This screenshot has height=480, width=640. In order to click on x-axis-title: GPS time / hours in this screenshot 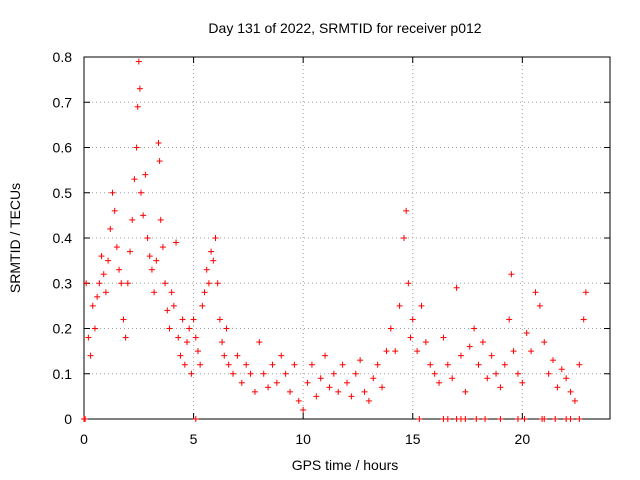, I will do `click(345, 465)`.